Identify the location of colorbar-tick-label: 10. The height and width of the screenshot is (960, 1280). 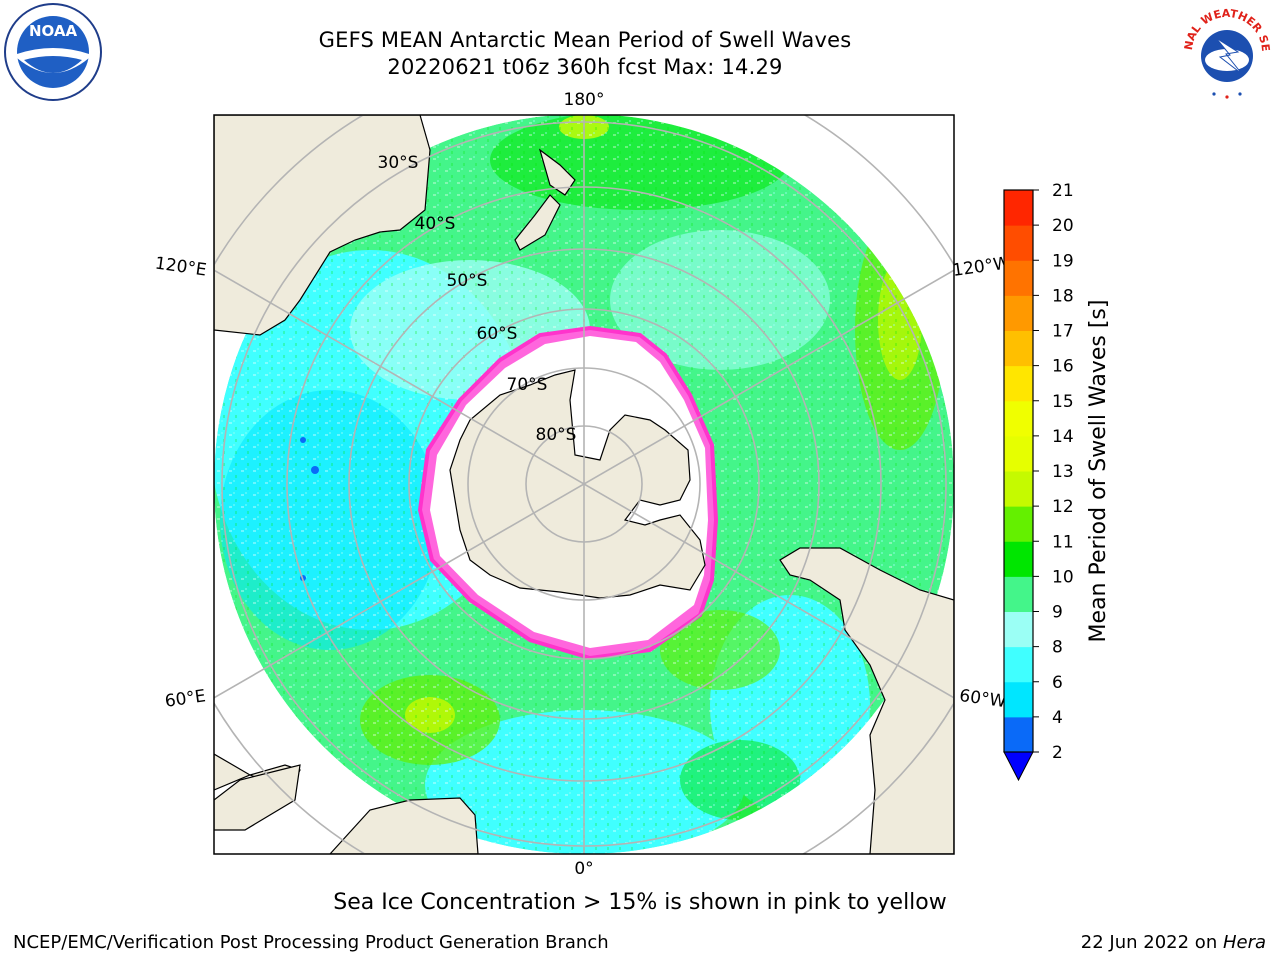
(1063, 577).